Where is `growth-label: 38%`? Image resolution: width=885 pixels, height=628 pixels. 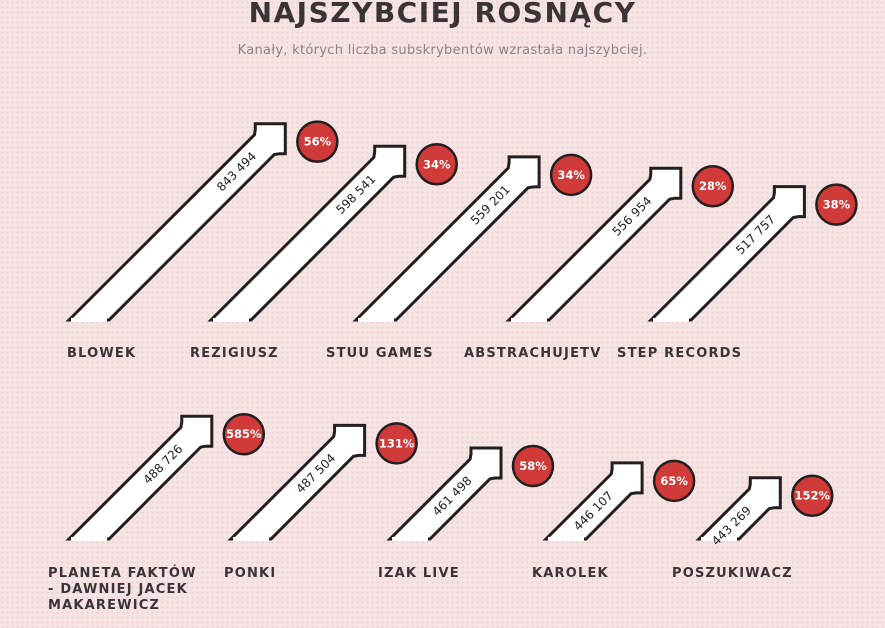 growth-label: 38% is located at coordinates (837, 205).